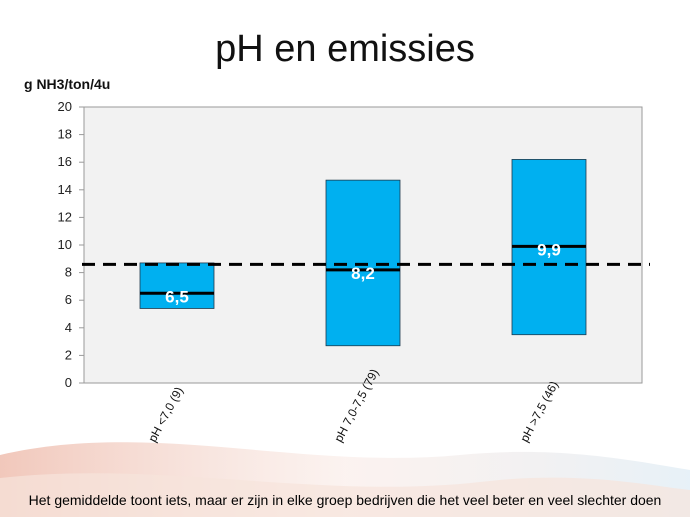 The height and width of the screenshot is (517, 690). Describe the element at coordinates (177, 285) in the screenshot. I see `range-bar` at that location.